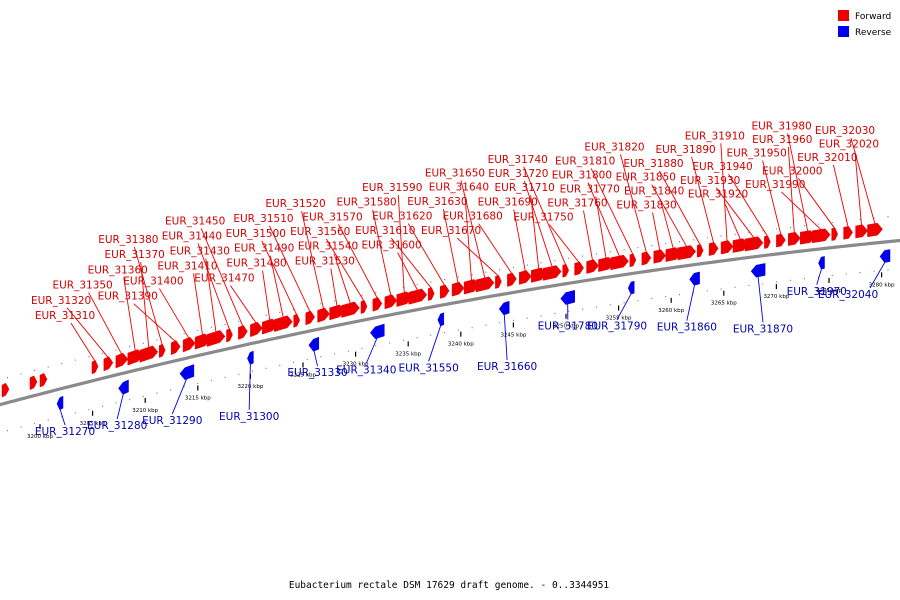 The image size is (900, 600). I want to click on forward-gene-label: EUR_31800, so click(582, 175).